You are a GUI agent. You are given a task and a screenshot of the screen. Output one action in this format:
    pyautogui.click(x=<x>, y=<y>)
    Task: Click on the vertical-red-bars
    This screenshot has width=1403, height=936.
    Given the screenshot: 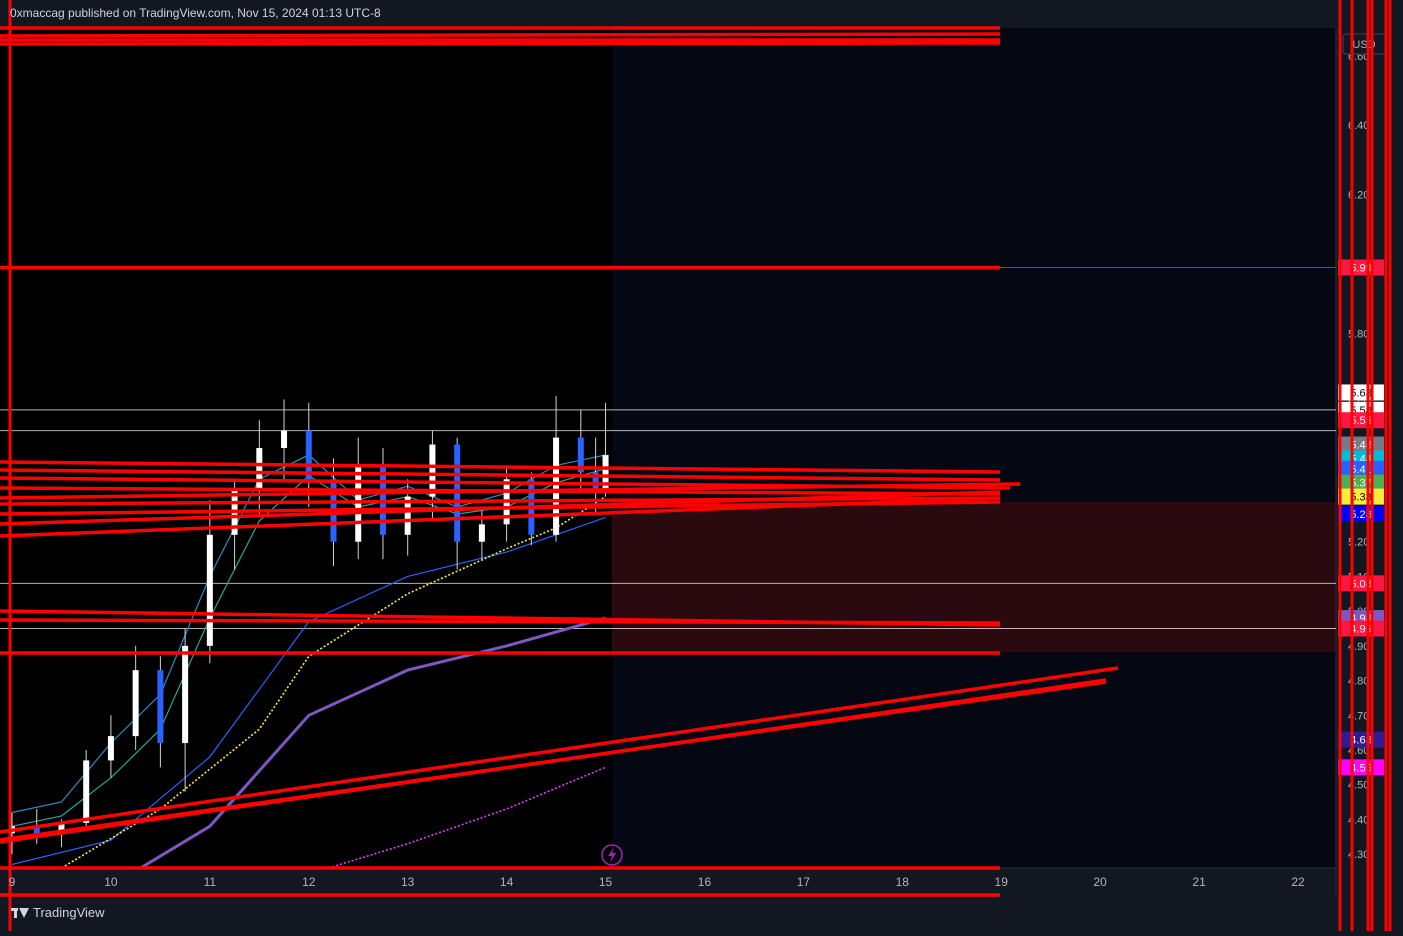 What is the action you would take?
    pyautogui.click(x=1365, y=465)
    